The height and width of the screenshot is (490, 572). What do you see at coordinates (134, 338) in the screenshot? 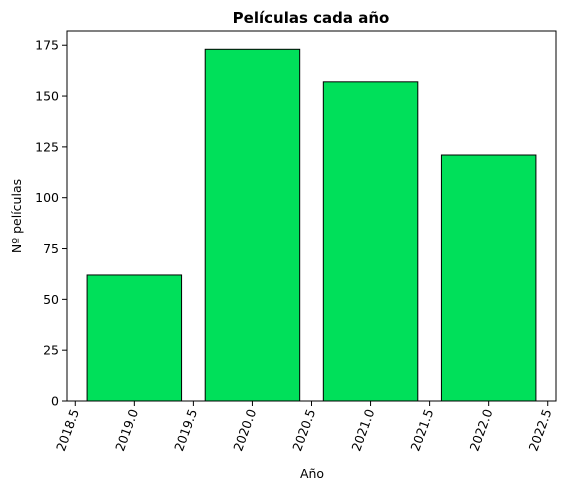
I see `bar-2019` at bounding box center [134, 338].